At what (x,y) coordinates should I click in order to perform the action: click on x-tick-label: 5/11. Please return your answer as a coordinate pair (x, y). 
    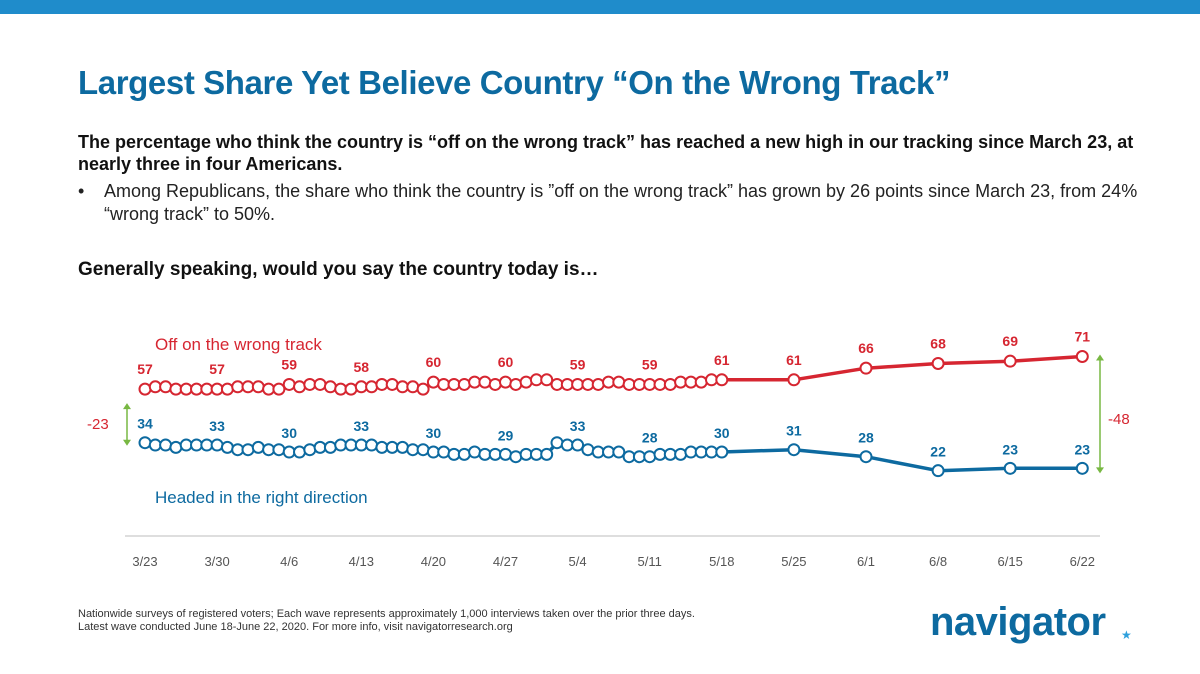
    Looking at the image, I should click on (650, 561).